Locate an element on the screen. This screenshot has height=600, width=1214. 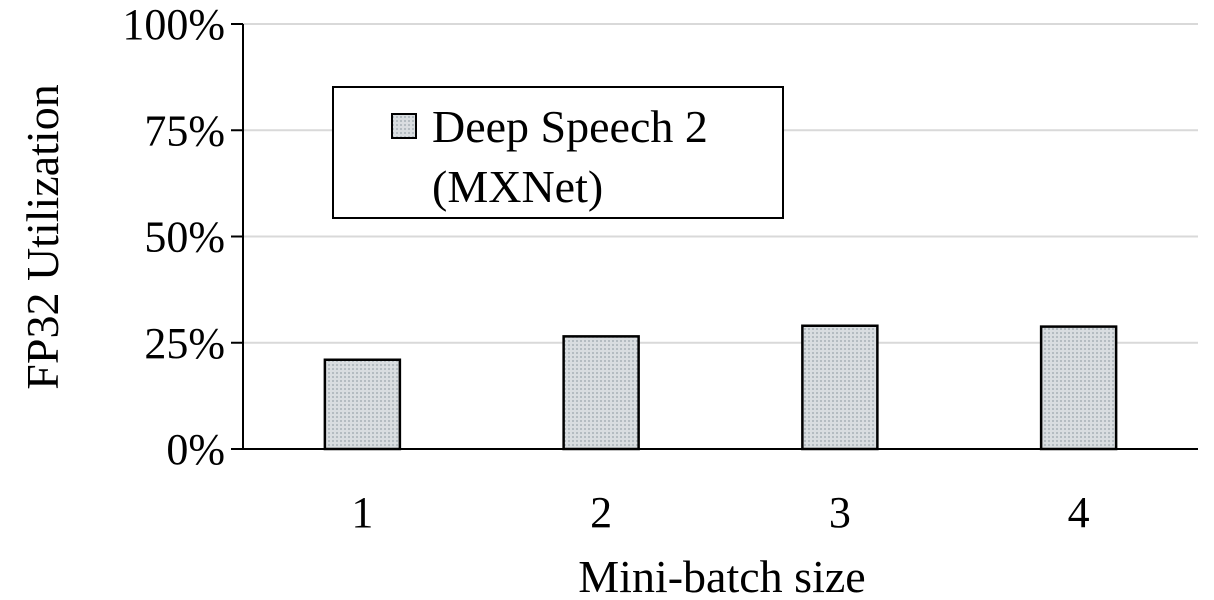
legend-swatch is located at coordinates (404, 126).